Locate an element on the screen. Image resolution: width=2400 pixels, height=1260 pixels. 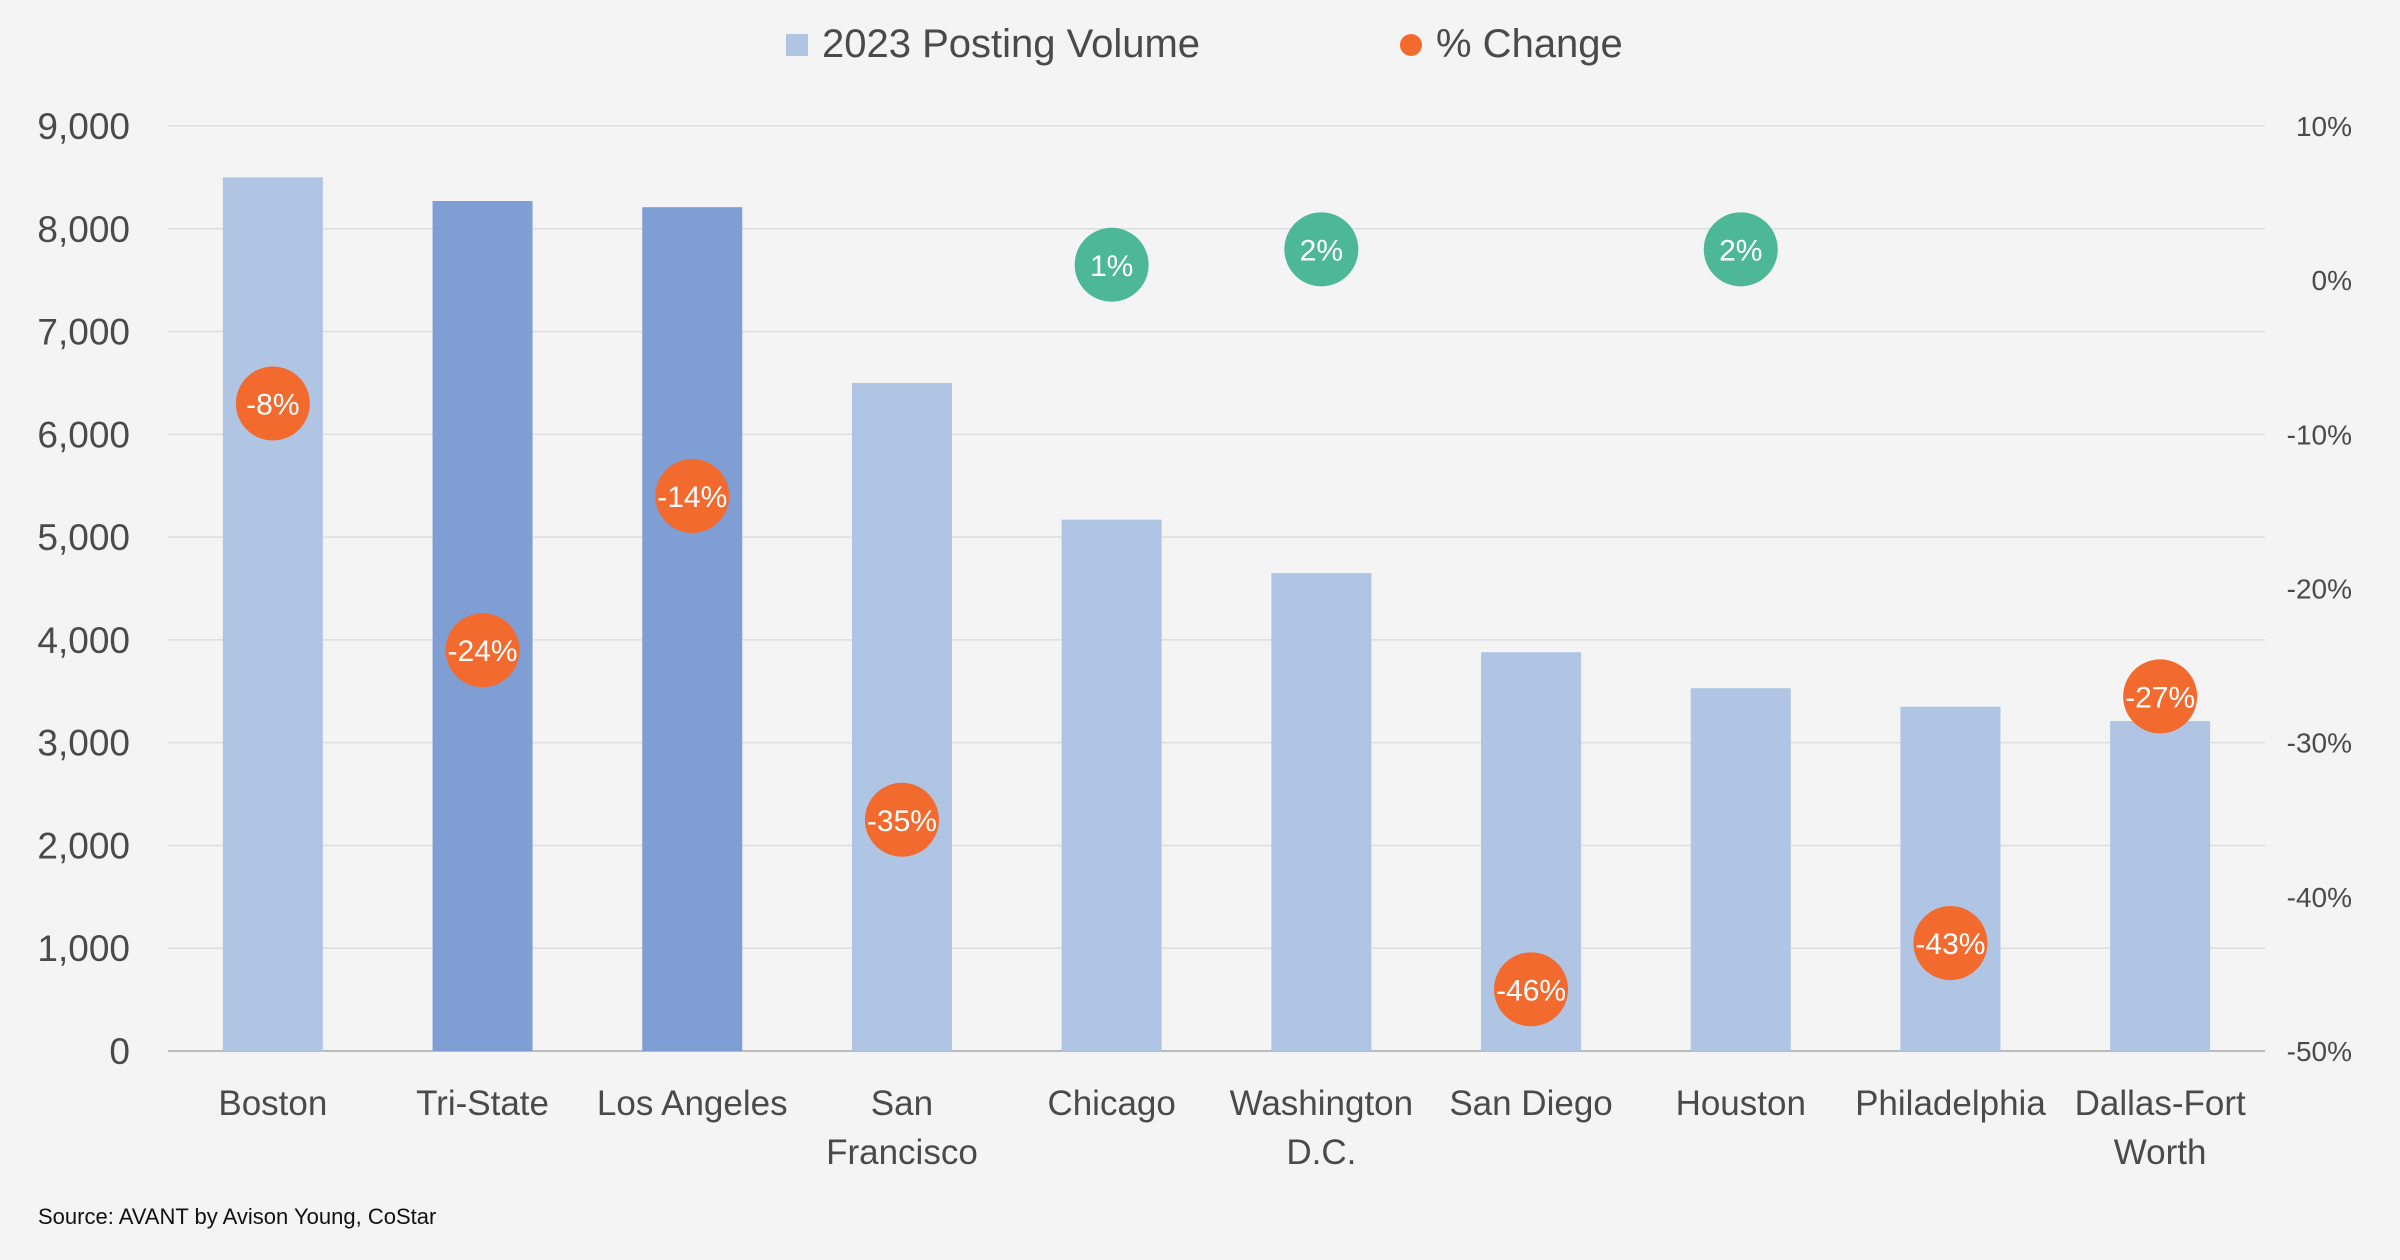
y-right-tick-label: 10% is located at coordinates (2324, 126).